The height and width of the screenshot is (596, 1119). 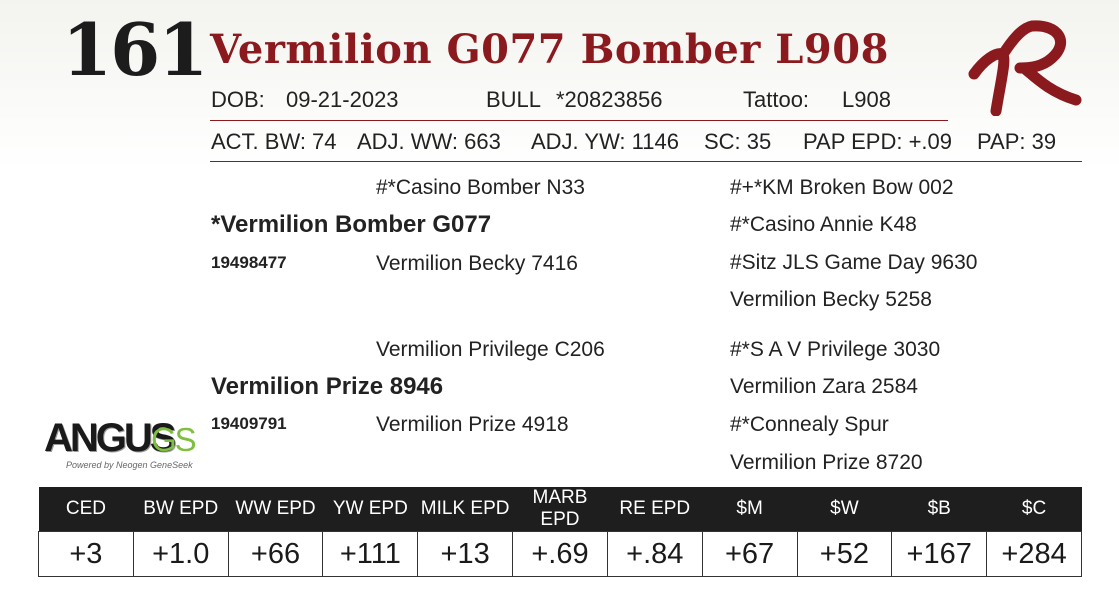 I want to click on sire-sire: #*Casino Bomber N33, so click(x=480, y=187).